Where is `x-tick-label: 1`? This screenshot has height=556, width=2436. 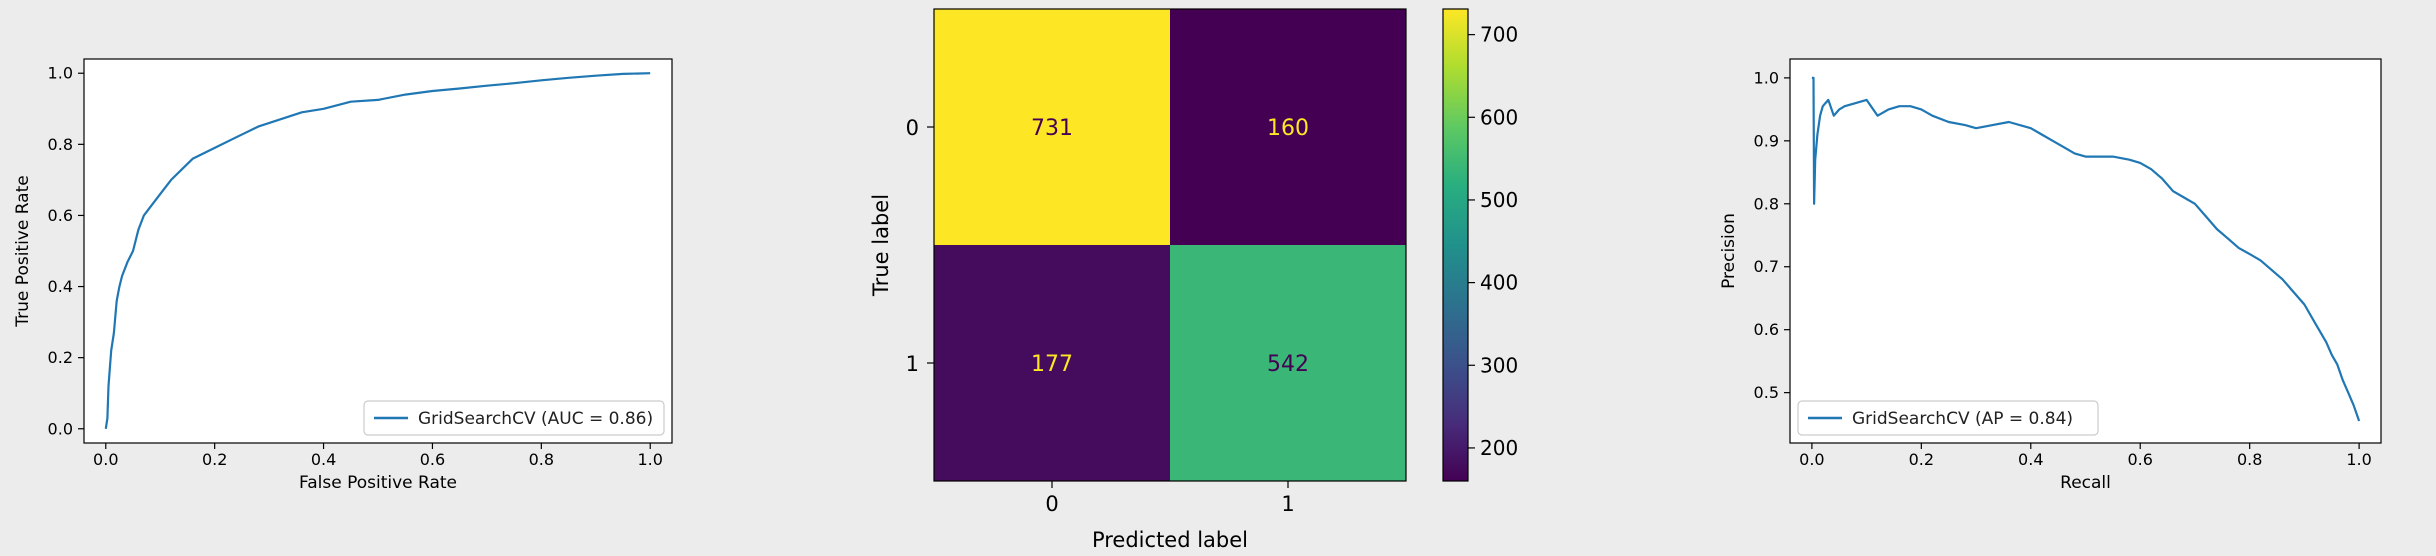
x-tick-label: 1 is located at coordinates (1287, 504).